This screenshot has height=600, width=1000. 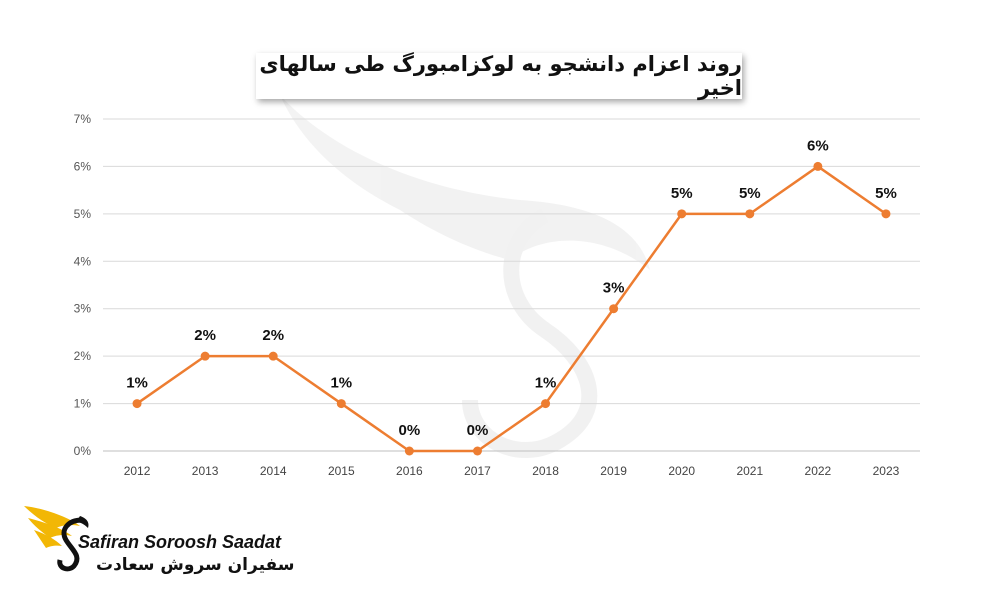 I want to click on y-tick-label: 0%, so click(x=83, y=451).